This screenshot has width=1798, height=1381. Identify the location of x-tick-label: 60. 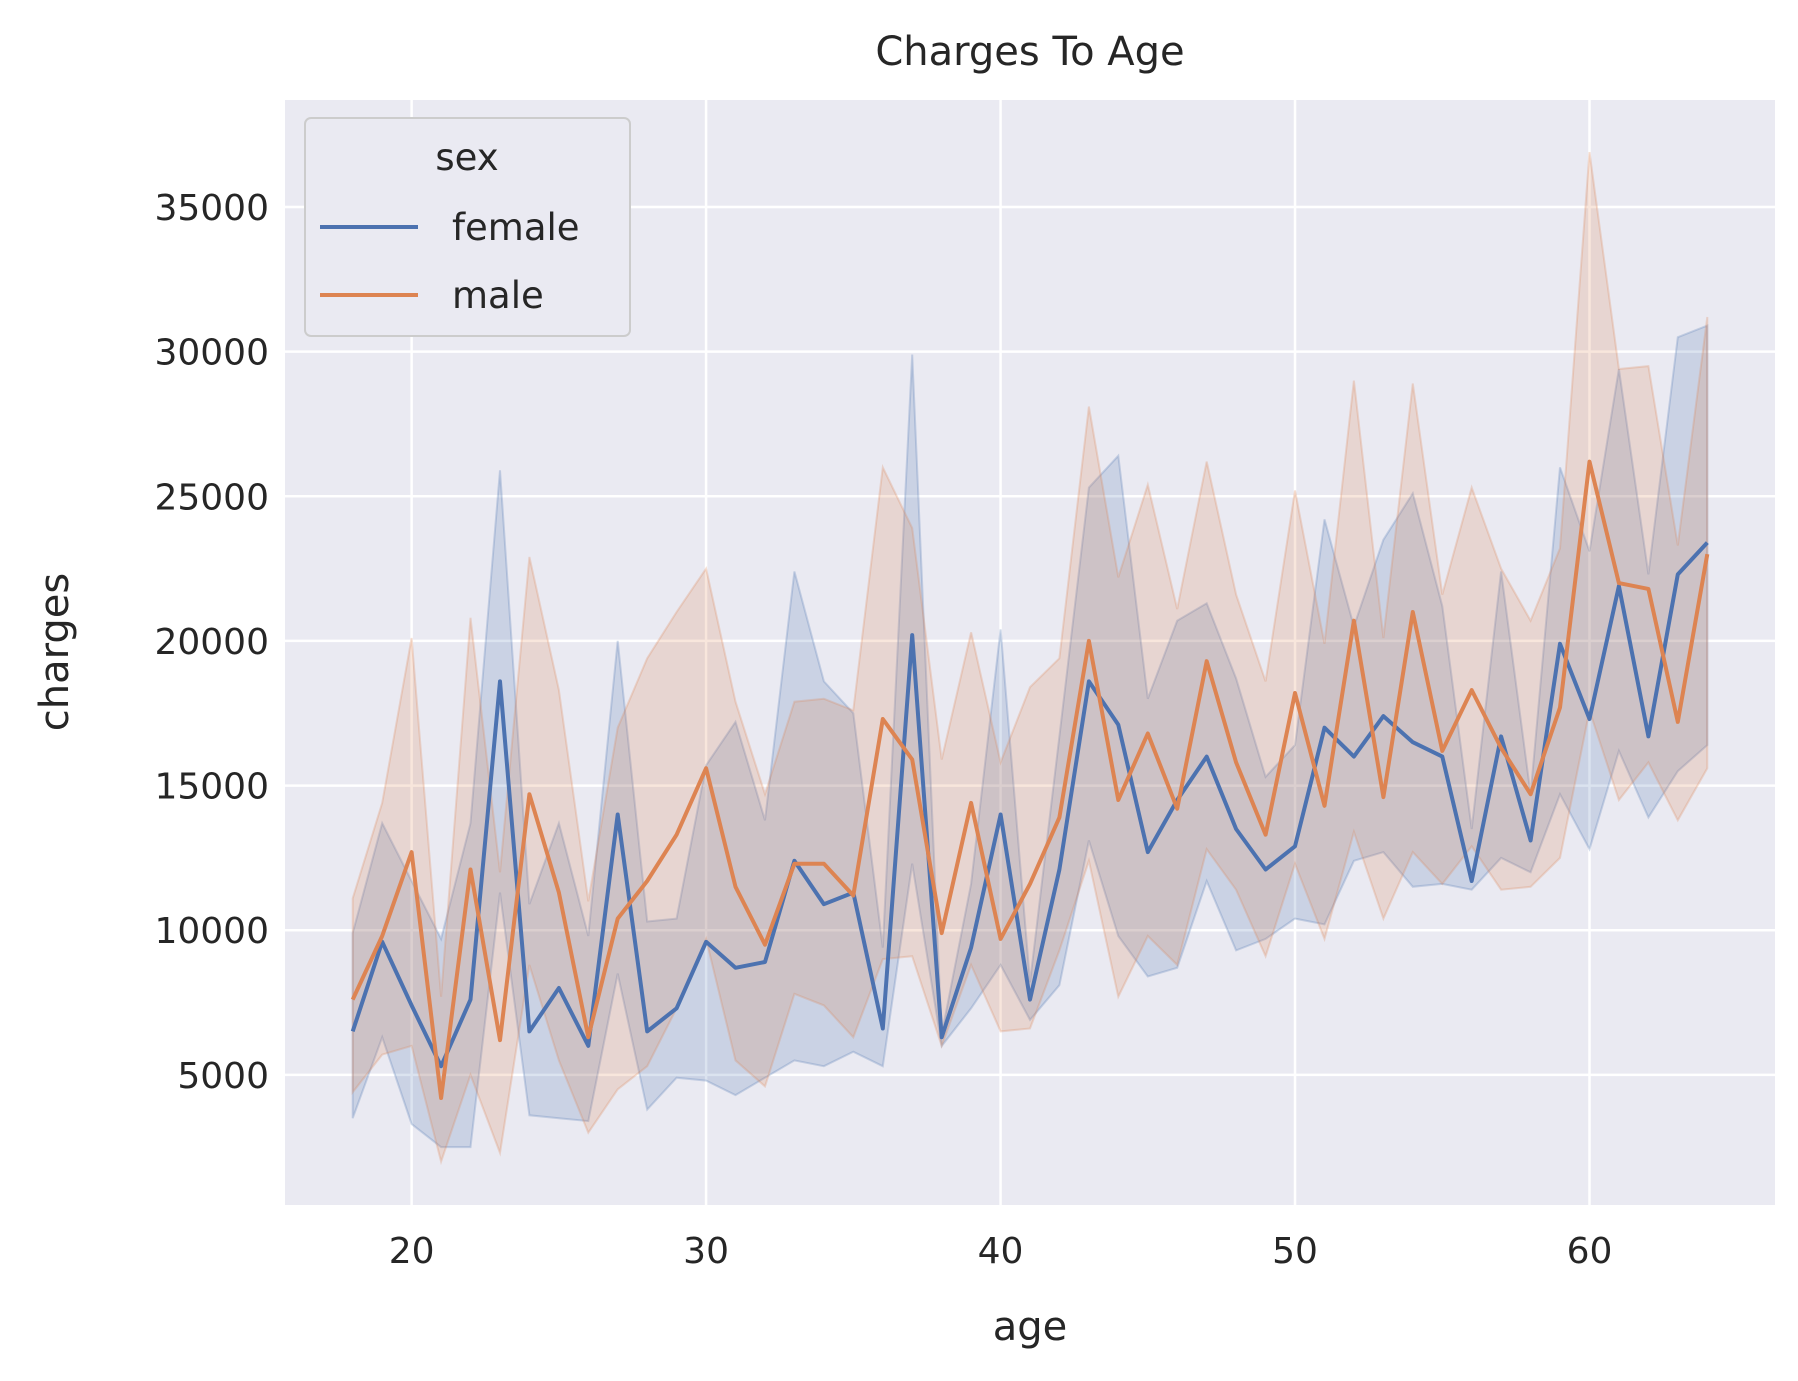
(1590, 1251).